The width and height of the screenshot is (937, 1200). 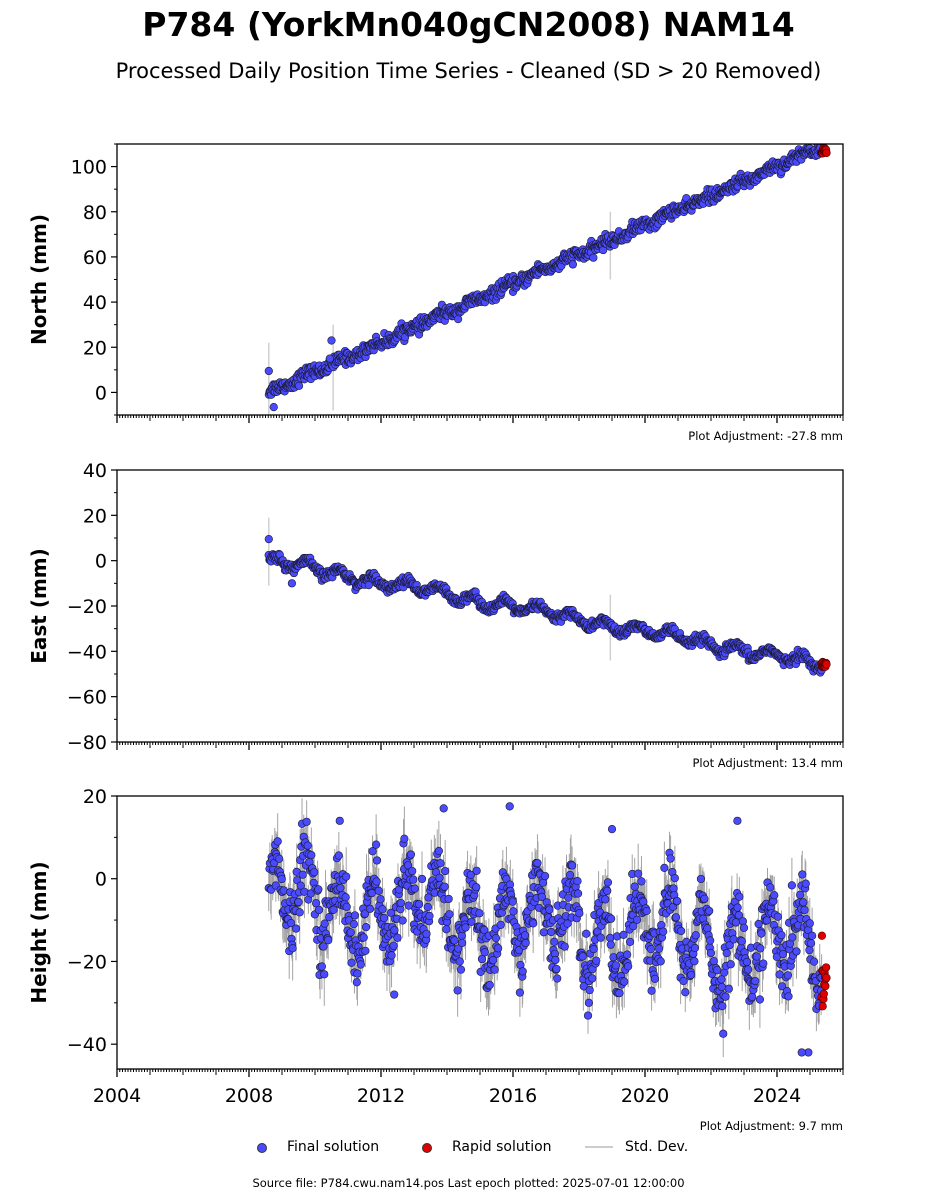 I want to click on plot-adjustment-north: Plot Adjustment: -27.8 mm, so click(x=765, y=436).